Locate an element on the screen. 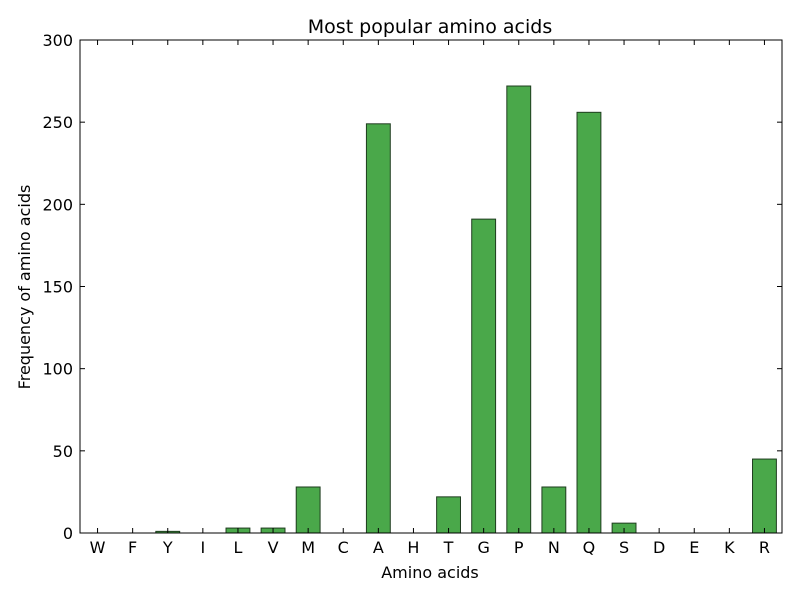 The width and height of the screenshot is (800, 596). y-axis-label: Frequency of amino acids is located at coordinates (24, 287).